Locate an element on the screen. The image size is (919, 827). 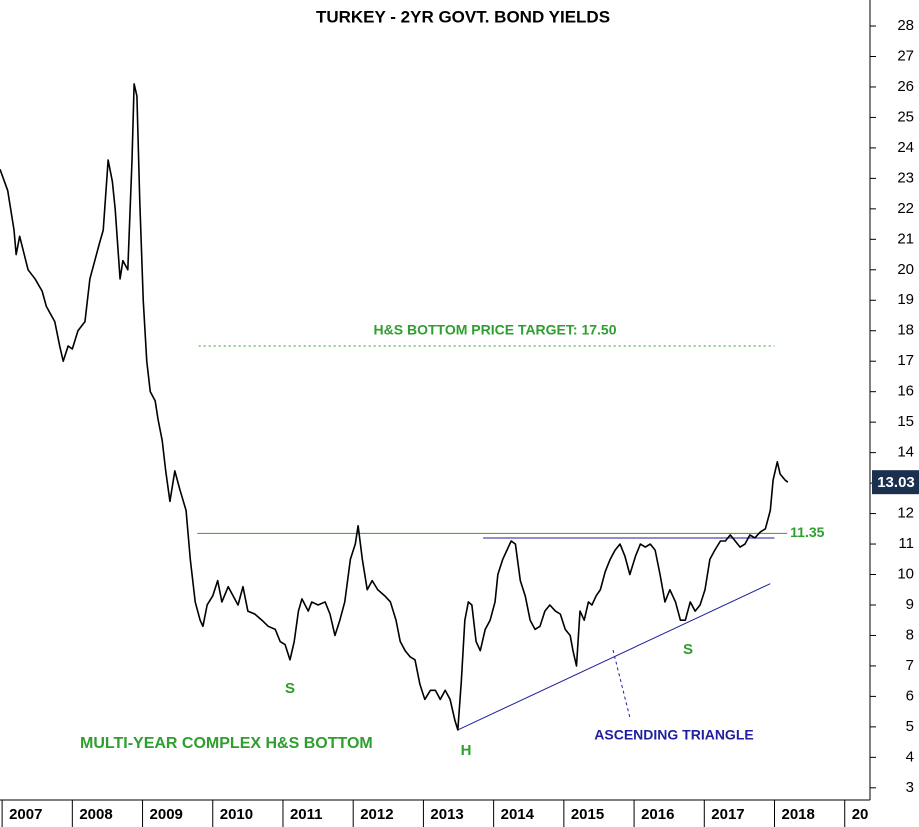
level-value-label: 11.35 is located at coordinates (807, 532).